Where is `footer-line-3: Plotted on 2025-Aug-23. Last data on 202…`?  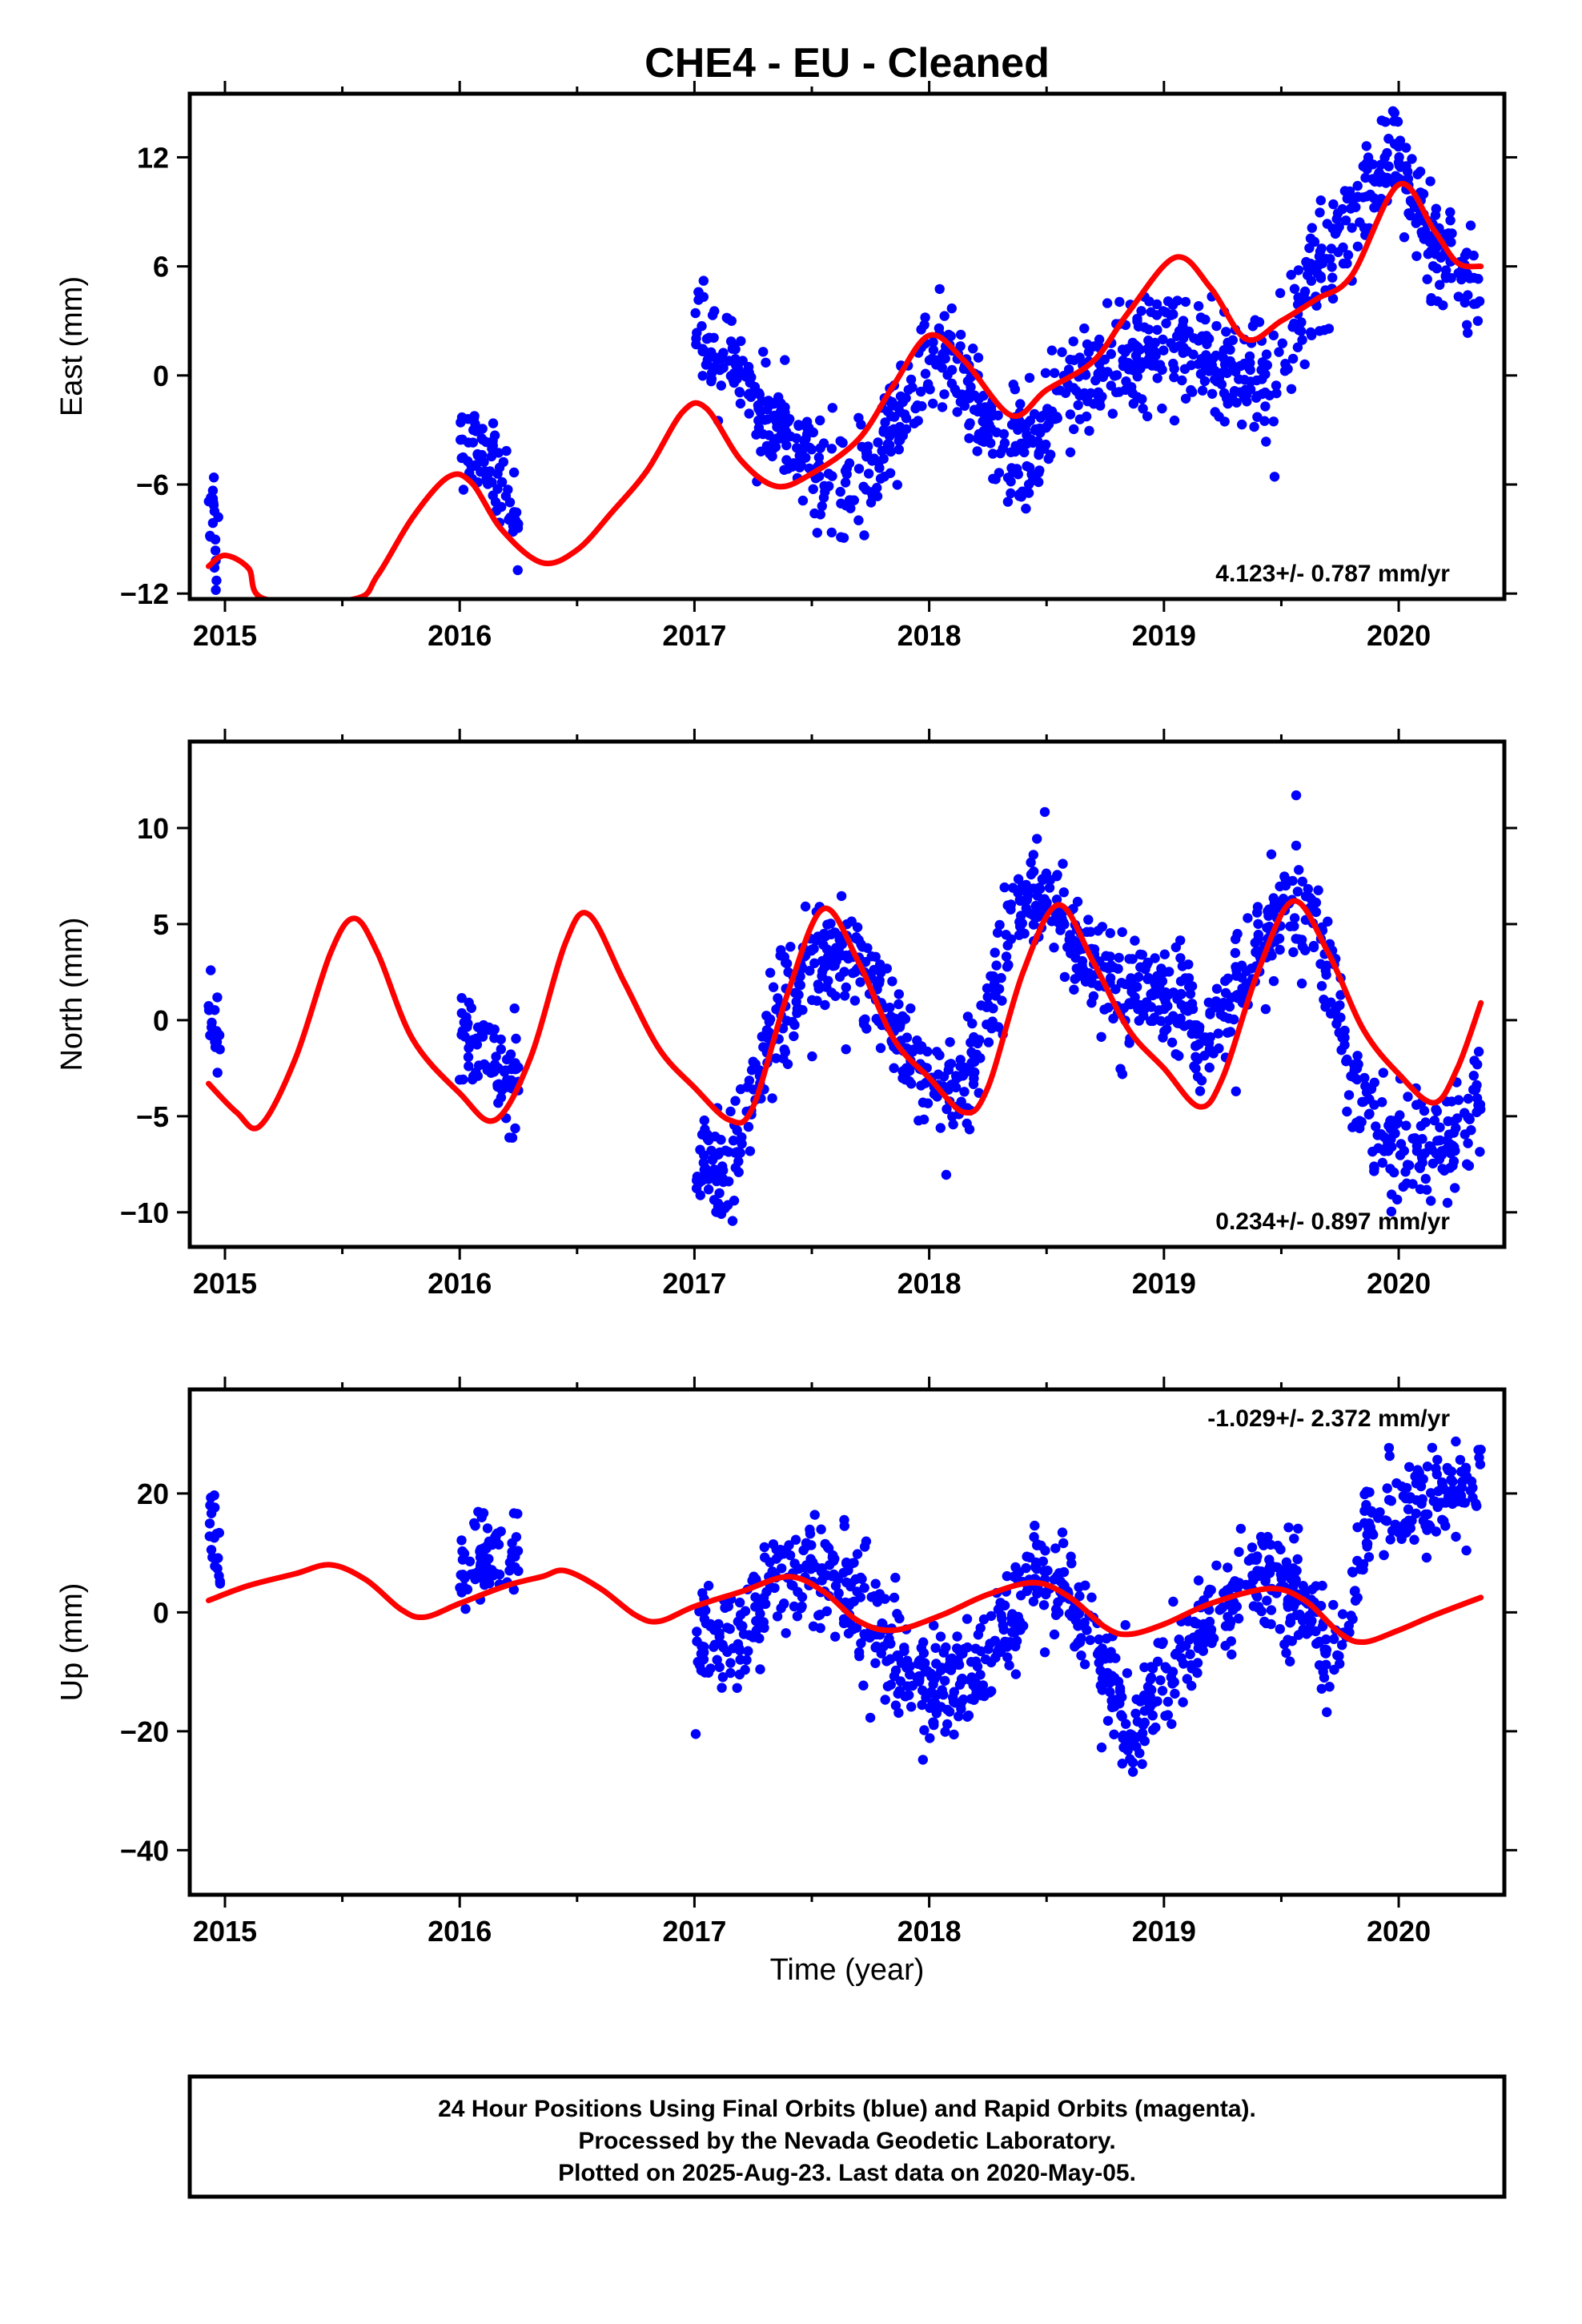
footer-line-3: Plotted on 2025-Aug-23. Last data on 202… is located at coordinates (847, 2173).